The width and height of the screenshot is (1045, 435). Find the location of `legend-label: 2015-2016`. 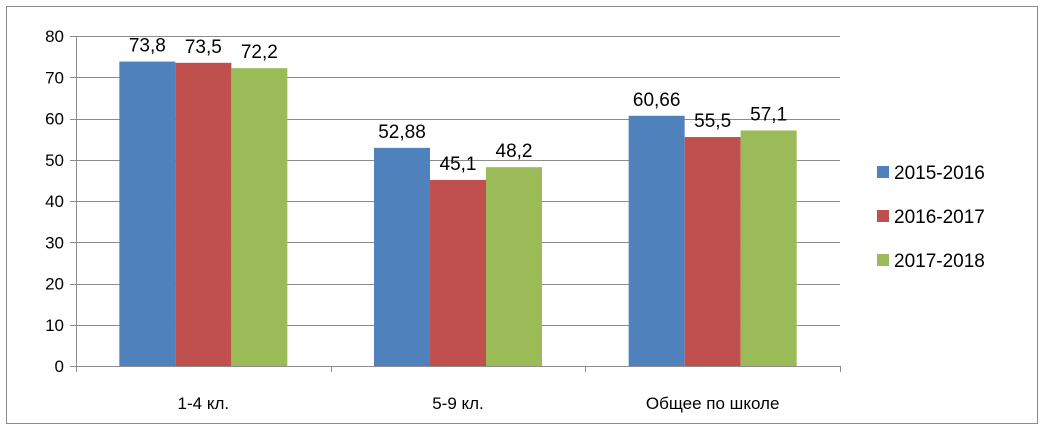

legend-label: 2015-2016 is located at coordinates (939, 173).